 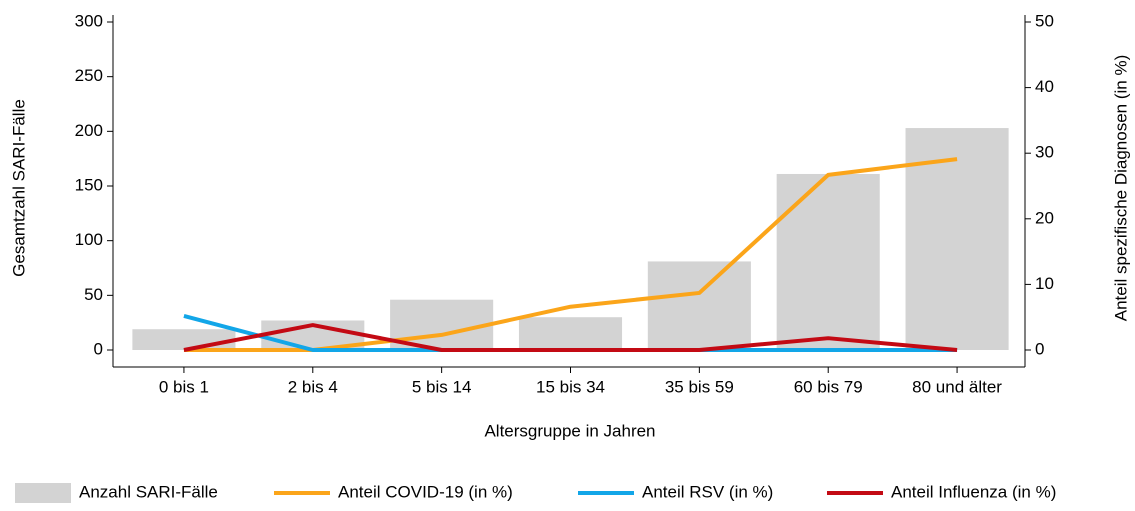 What do you see at coordinates (98, 348) in the screenshot?
I see `y-tick-label: 0` at bounding box center [98, 348].